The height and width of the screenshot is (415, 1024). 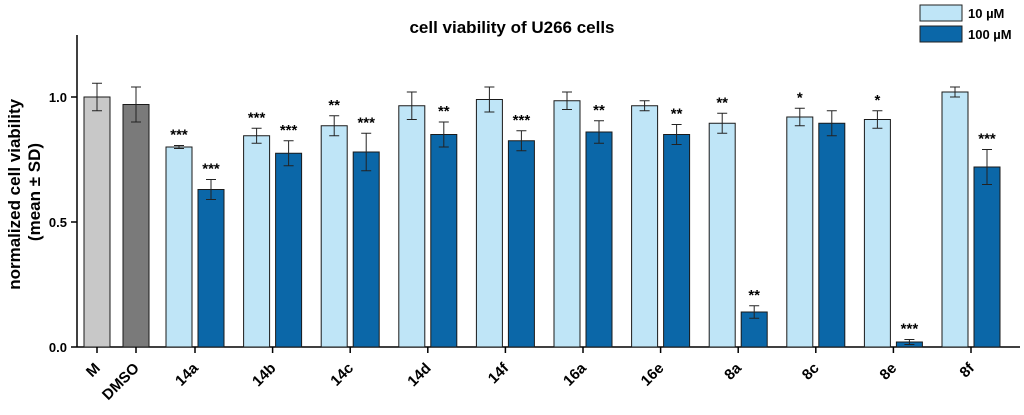 I want to click on legend-label-100um: 100 µM, so click(x=990, y=34).